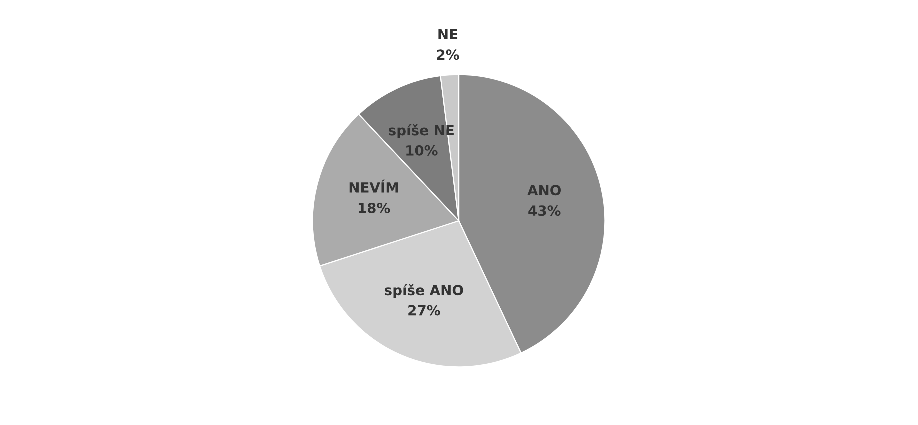 This screenshot has height=425, width=918. I want to click on slice-label: spíše ANO, so click(424, 291).